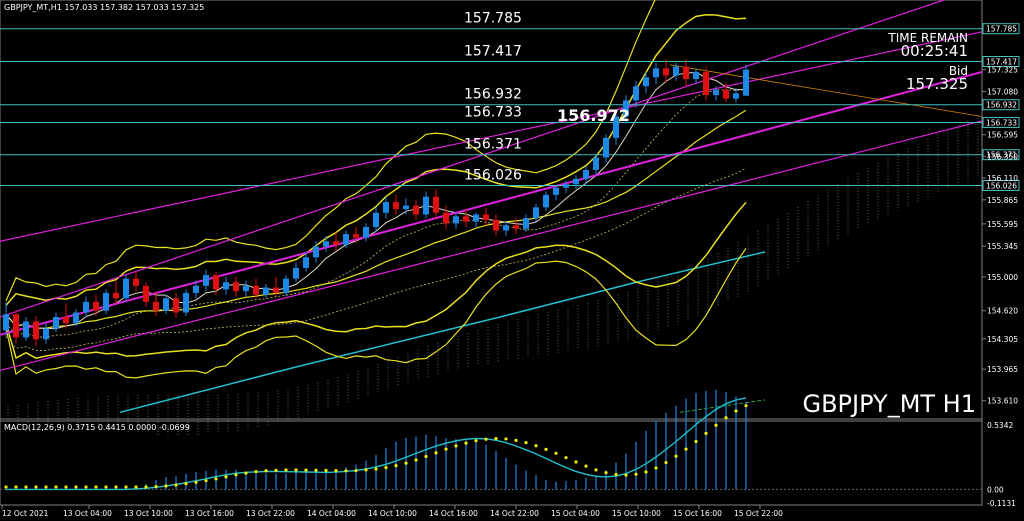  What do you see at coordinates (1001, 503) in the screenshot?
I see `macd-axis-label: -0.1131` at bounding box center [1001, 503].